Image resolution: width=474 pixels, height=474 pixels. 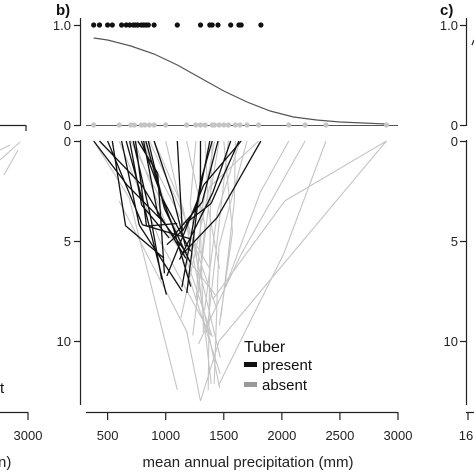 What do you see at coordinates (339, 435) in the screenshot?
I see `panel-b-x-tick-label: 2500` at bounding box center [339, 435].